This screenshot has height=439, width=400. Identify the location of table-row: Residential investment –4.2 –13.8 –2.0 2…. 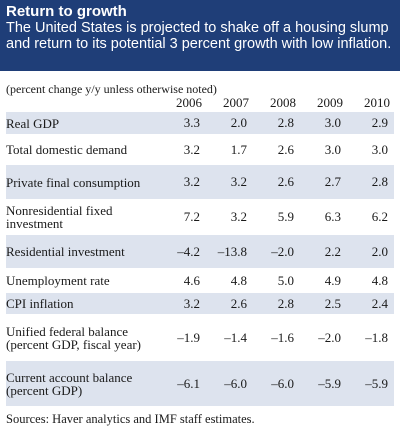
(200, 251).